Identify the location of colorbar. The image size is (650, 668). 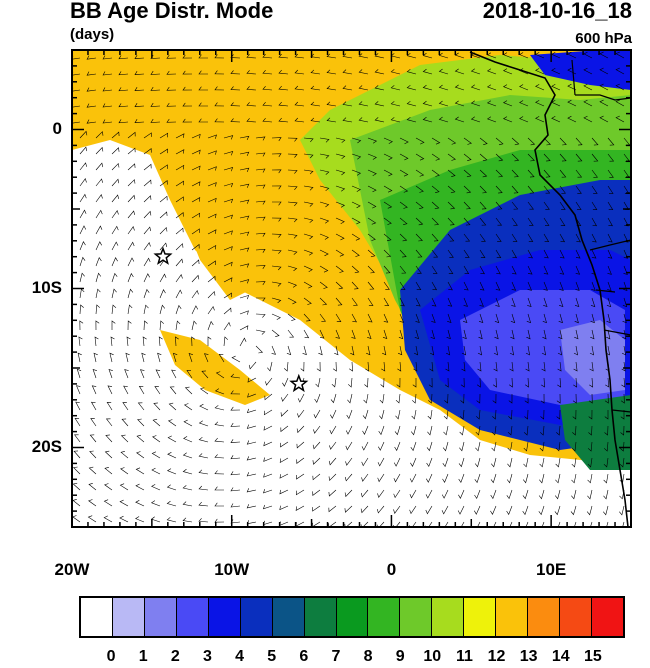
(352, 617).